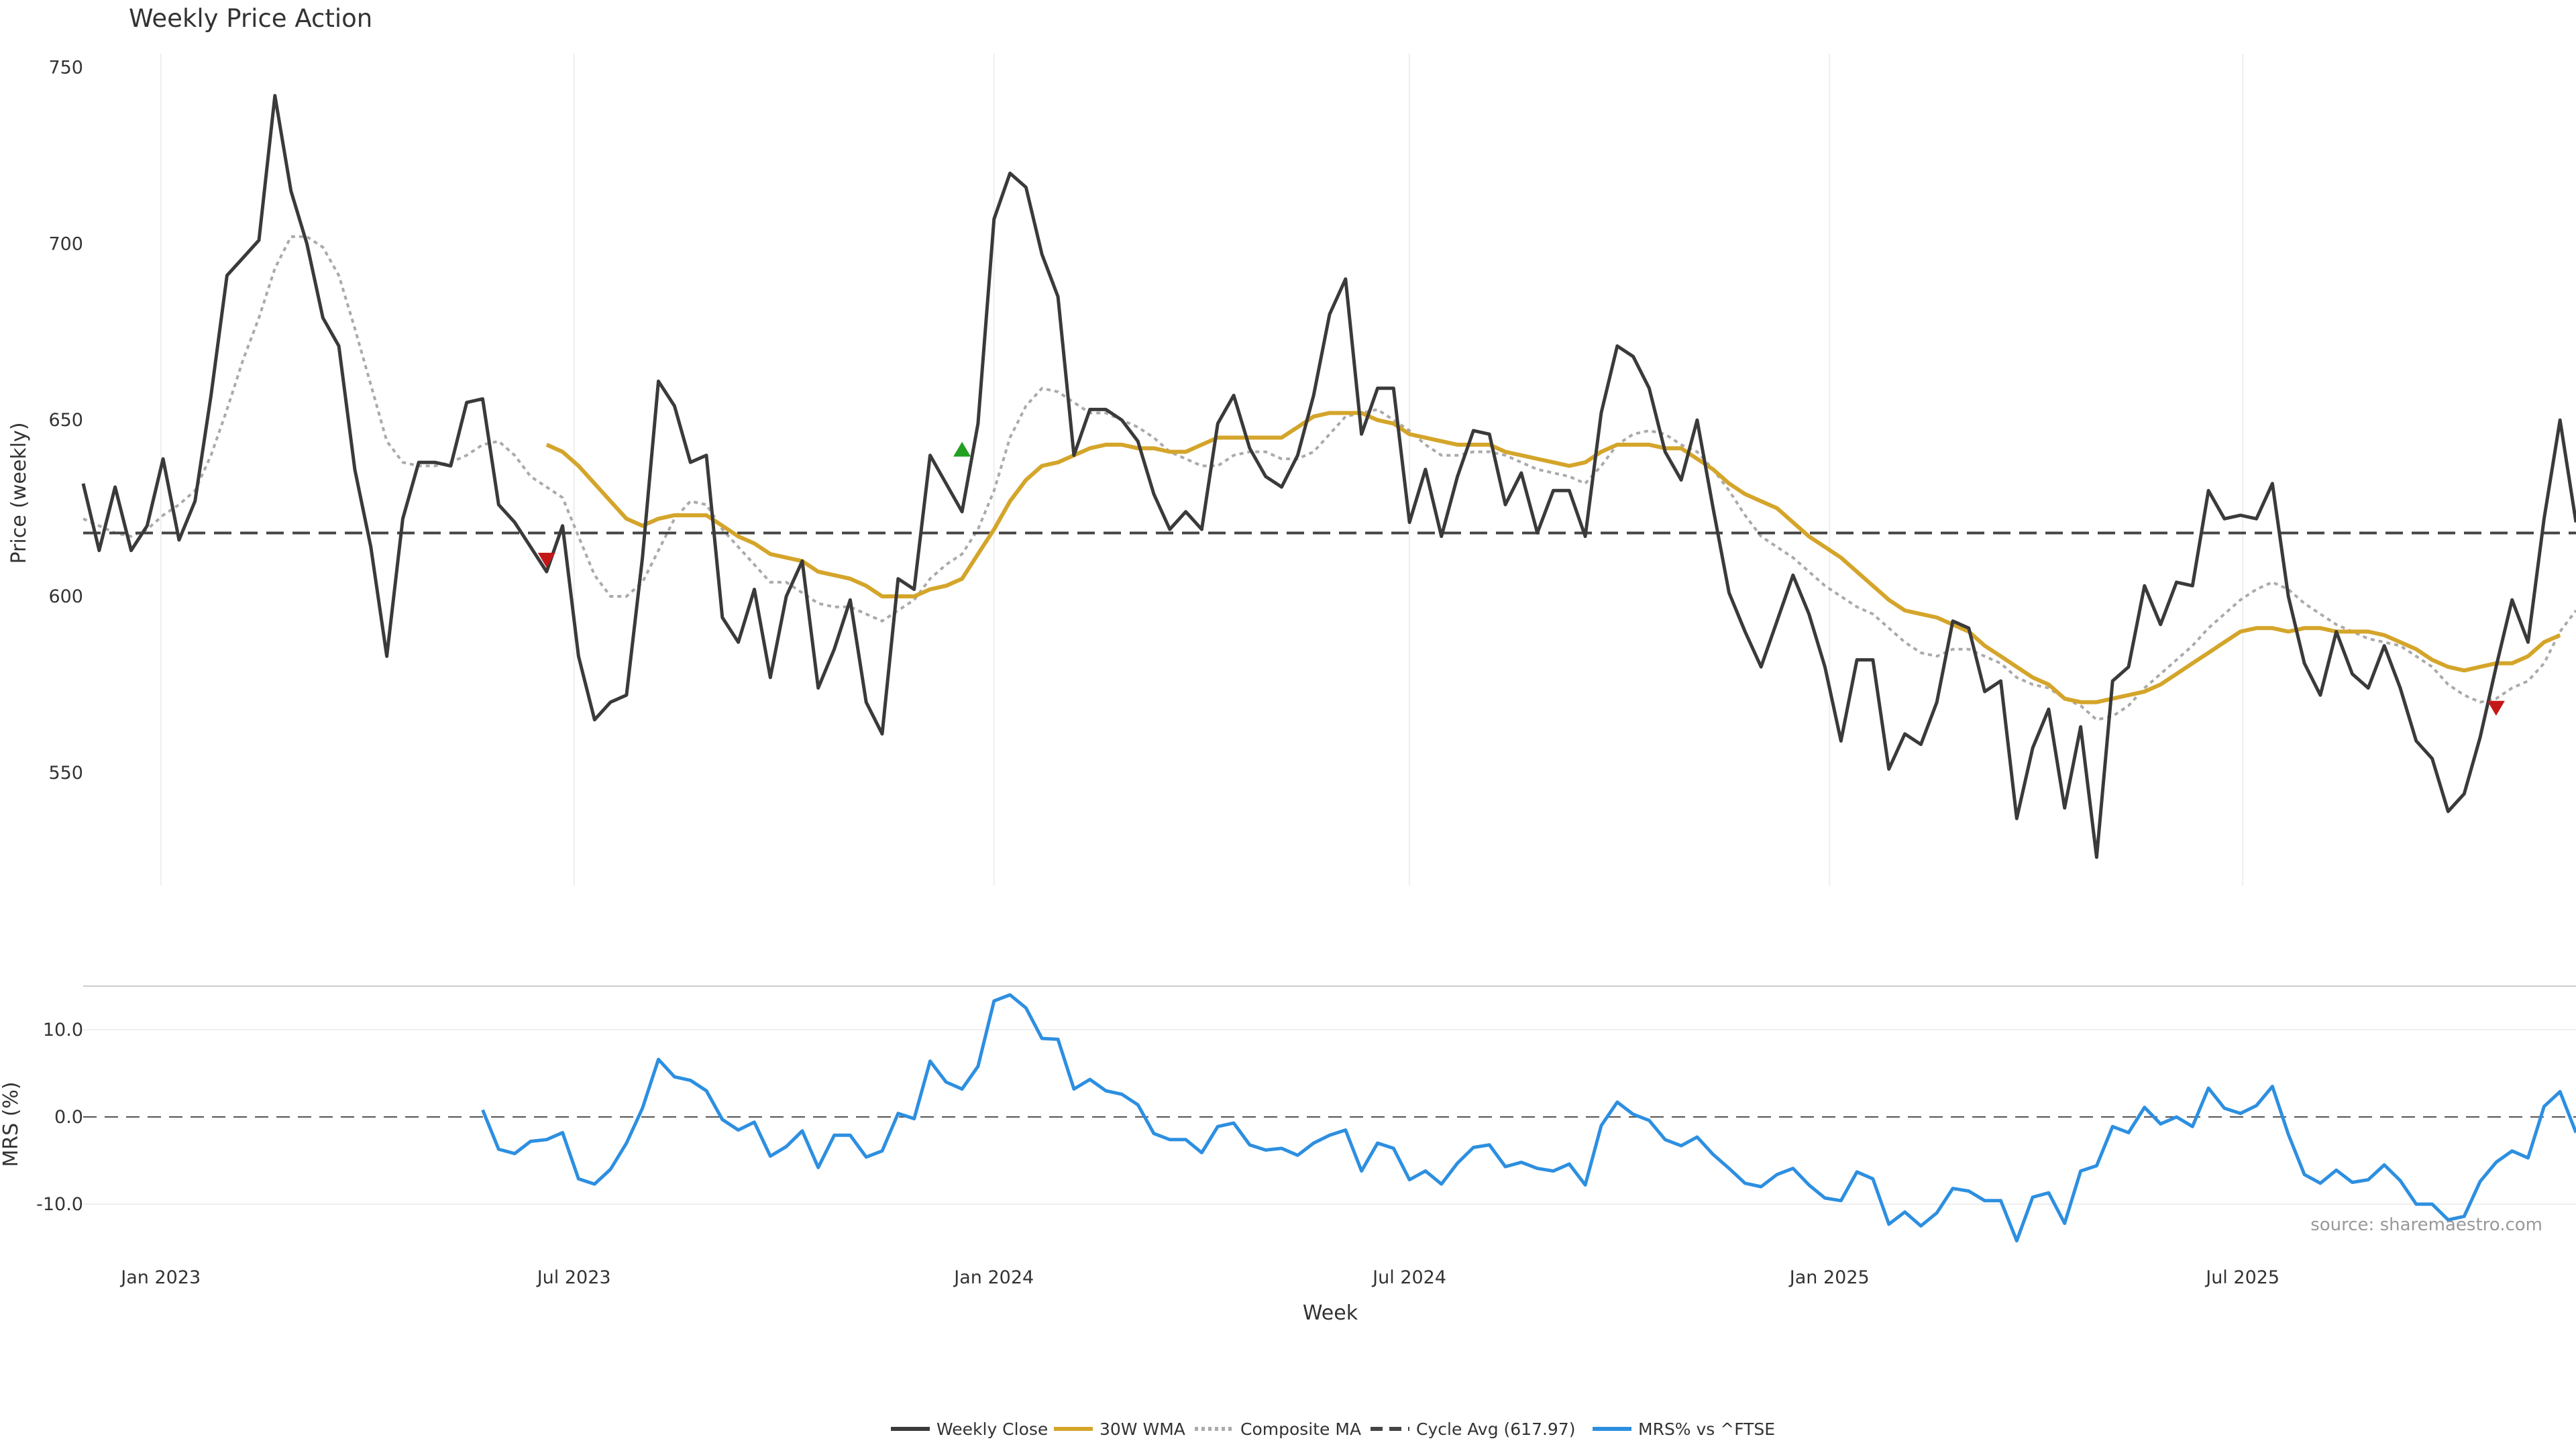  What do you see at coordinates (1829, 1277) in the screenshot?
I see `x-tick-label: Jan 2025` at bounding box center [1829, 1277].